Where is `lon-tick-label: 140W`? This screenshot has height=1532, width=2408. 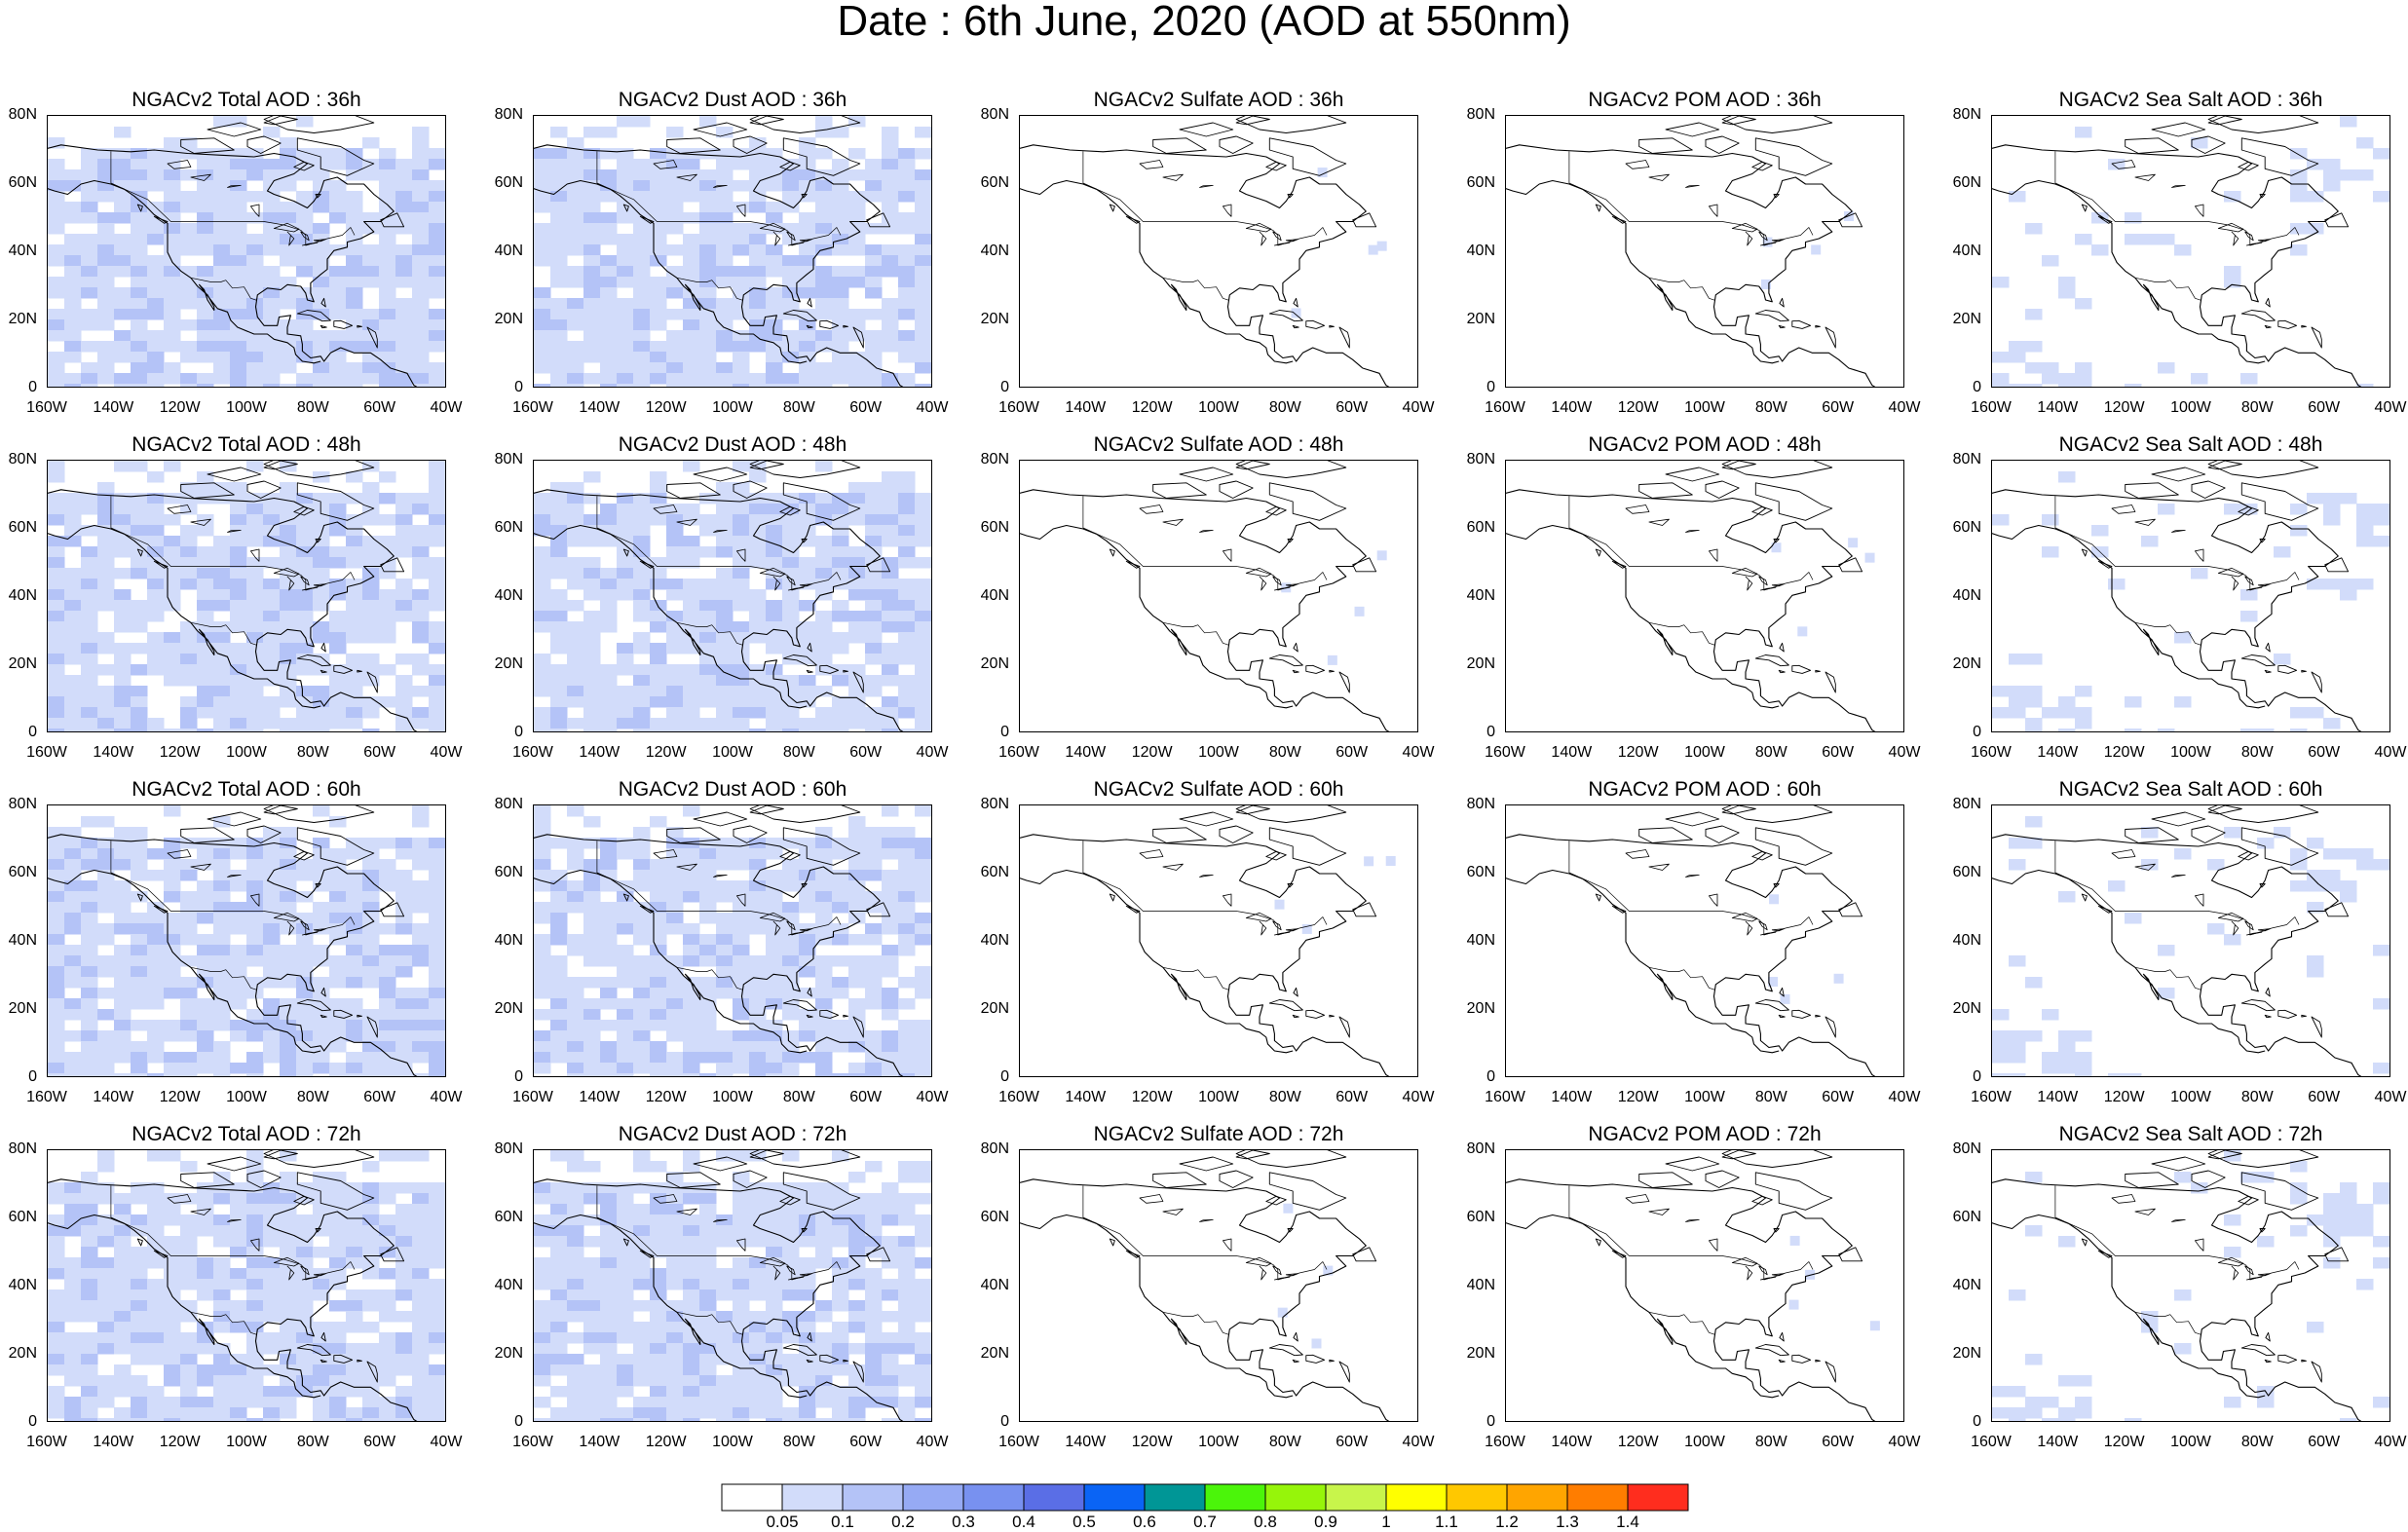 lon-tick-label: 140W is located at coordinates (1571, 1097).